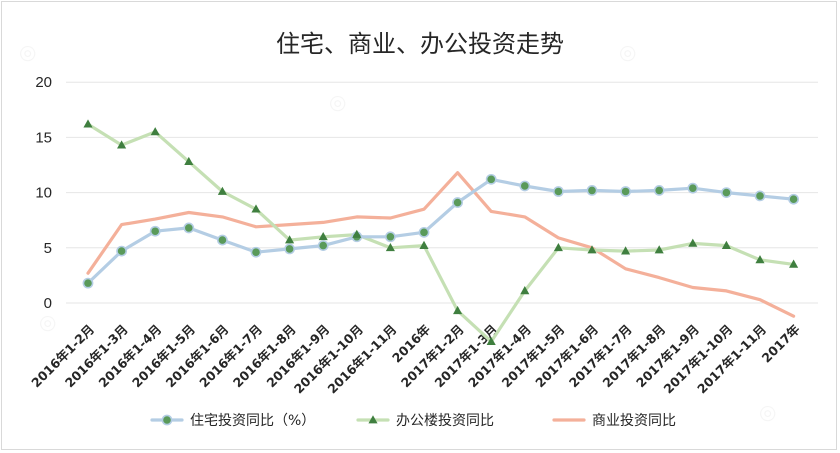  What do you see at coordinates (634, 421) in the screenshot?
I see `legend-label: 商业投资同比` at bounding box center [634, 421].